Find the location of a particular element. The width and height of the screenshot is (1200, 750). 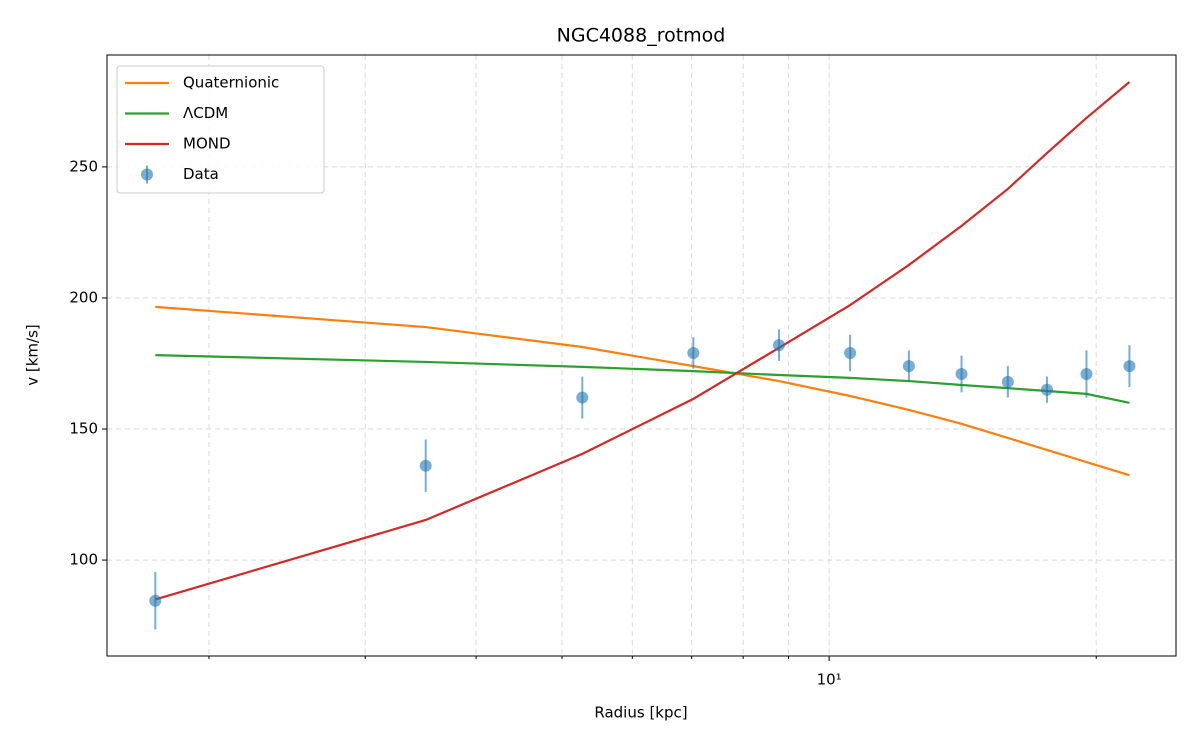

legend-box is located at coordinates (220, 129).